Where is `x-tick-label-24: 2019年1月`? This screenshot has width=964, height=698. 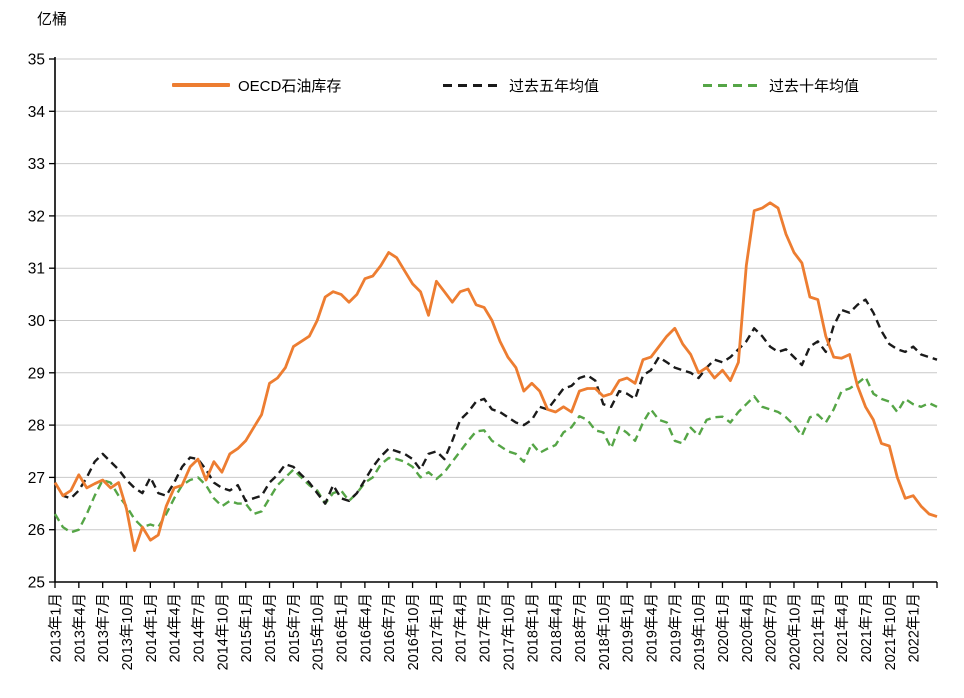 x-tick-label-24: 2019年1月 is located at coordinates (628, 627).